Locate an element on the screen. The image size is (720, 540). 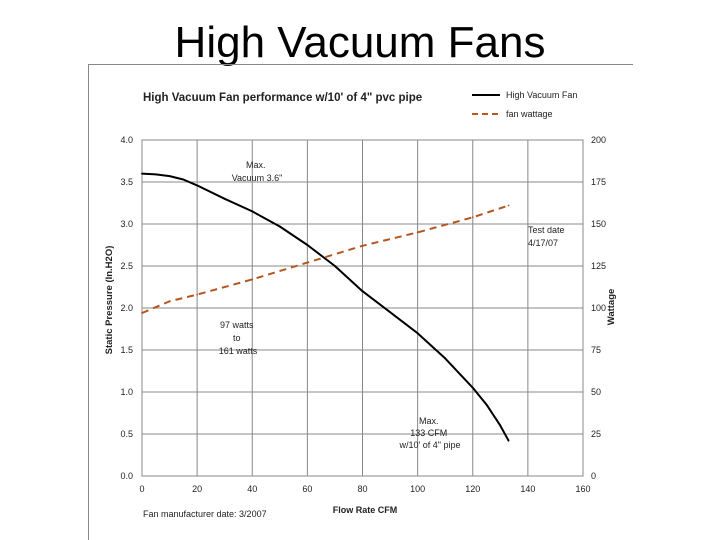
y2-tick-label: 75 is located at coordinates (596, 350).